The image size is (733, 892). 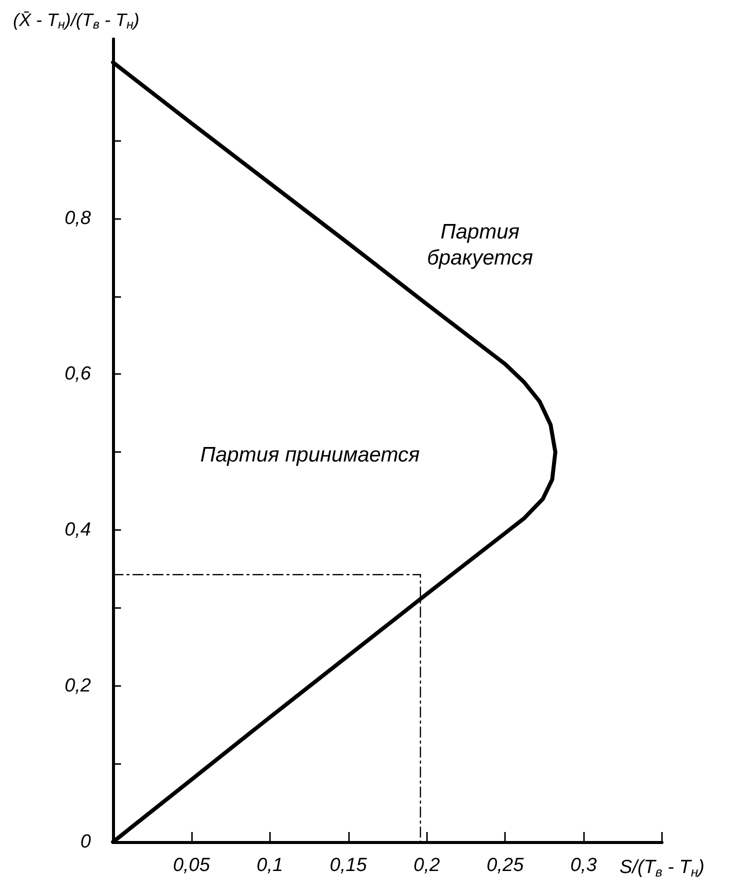 What do you see at coordinates (349, 865) in the screenshot?
I see `x-tick-label: 0,15` at bounding box center [349, 865].